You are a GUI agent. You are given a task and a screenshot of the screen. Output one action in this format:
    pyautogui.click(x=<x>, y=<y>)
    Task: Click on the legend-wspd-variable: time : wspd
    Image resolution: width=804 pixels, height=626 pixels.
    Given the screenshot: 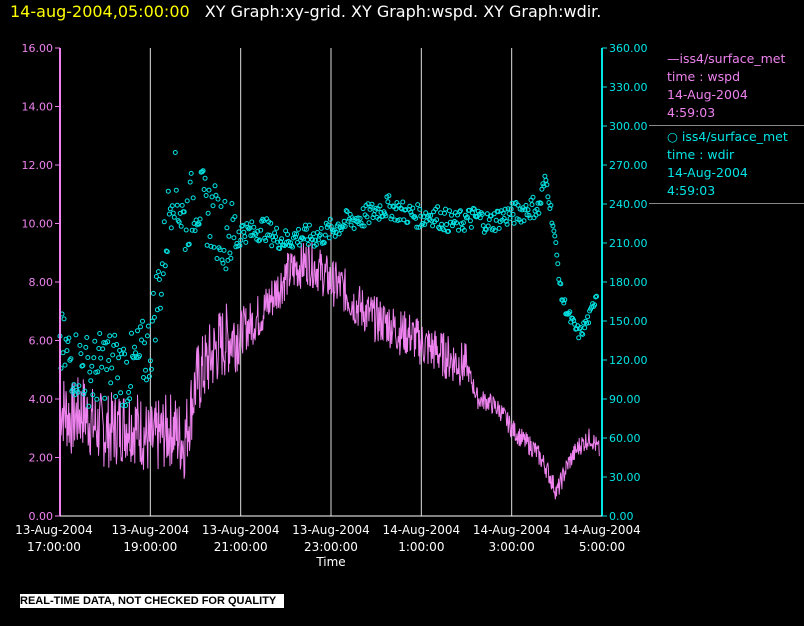 What is the action you would take?
    pyautogui.click(x=704, y=76)
    